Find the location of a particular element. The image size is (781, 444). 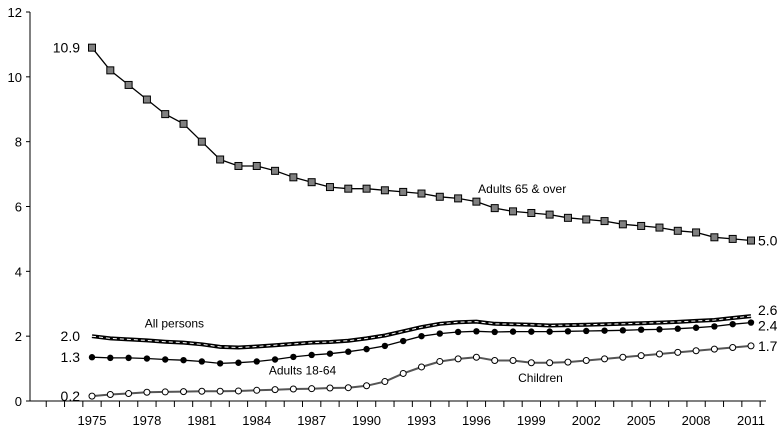

y-tick-label: 0 is located at coordinates (18, 401).